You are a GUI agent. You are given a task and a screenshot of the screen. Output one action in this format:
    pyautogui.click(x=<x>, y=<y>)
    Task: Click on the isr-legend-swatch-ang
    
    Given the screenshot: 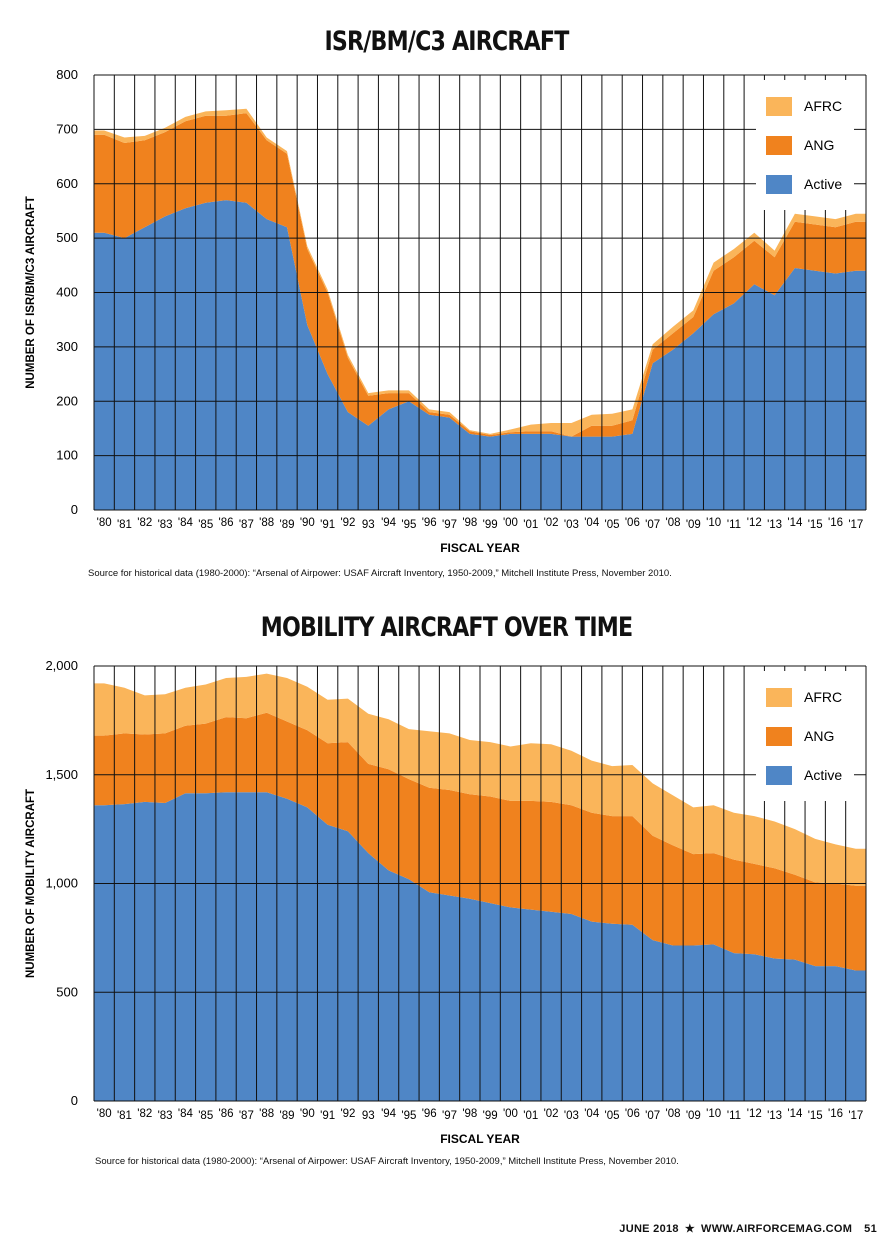 What is the action you would take?
    pyautogui.click(x=779, y=145)
    